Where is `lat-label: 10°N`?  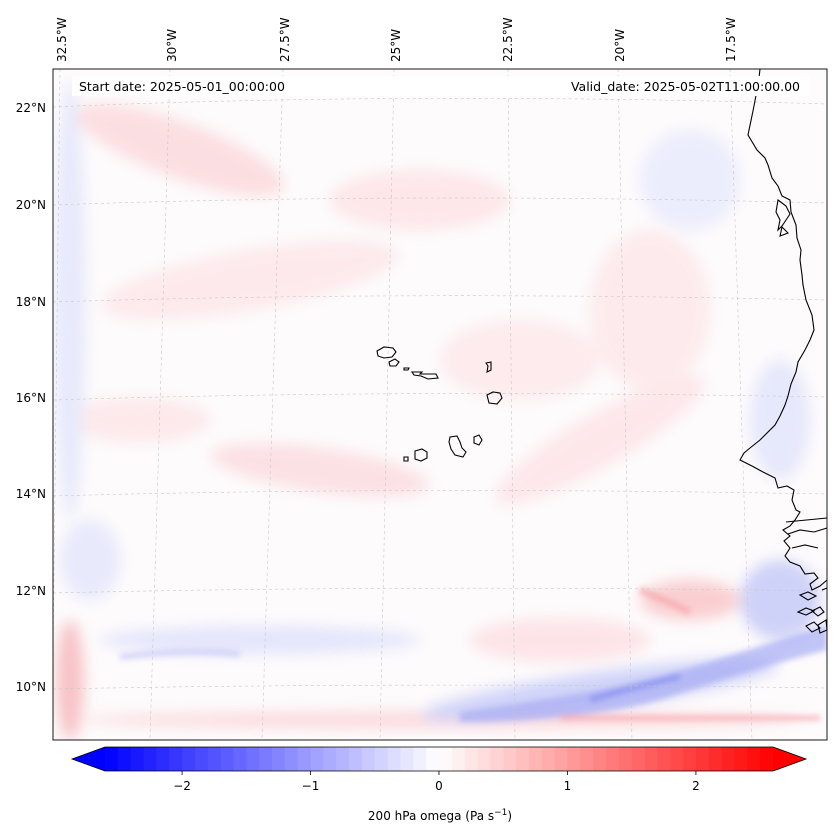 lat-label: 10°N is located at coordinates (31, 687).